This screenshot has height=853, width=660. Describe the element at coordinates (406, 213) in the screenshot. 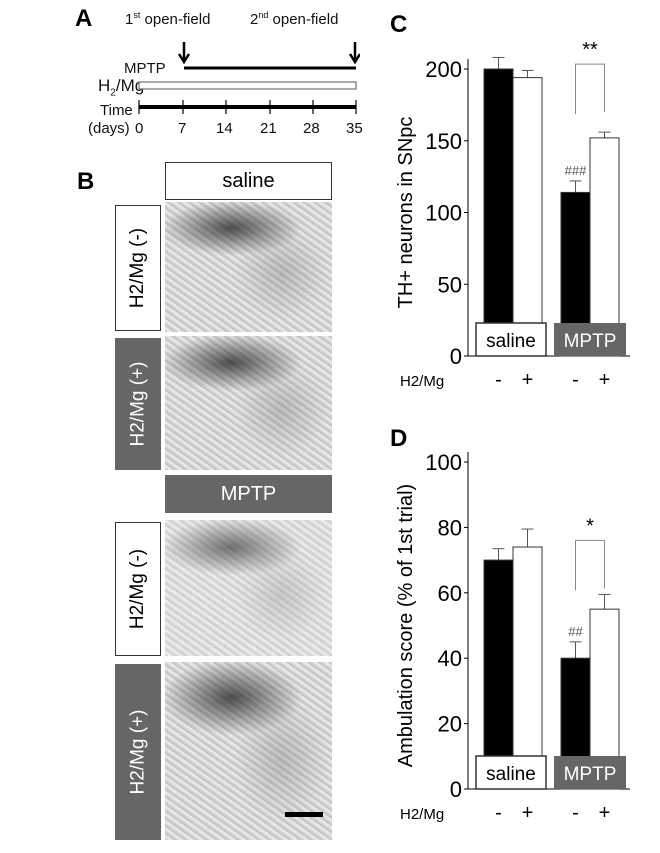

I see `y-axis-label: TH+ neurons in SNpc` at that location.